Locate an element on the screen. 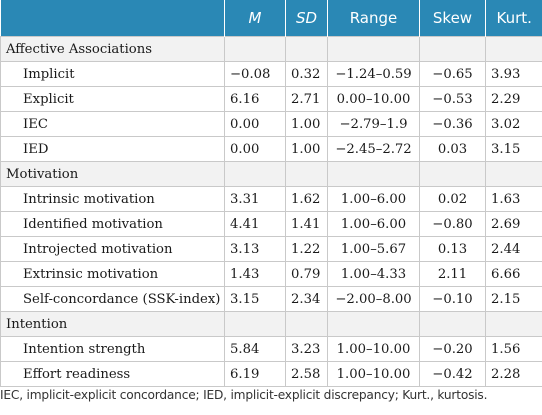 The height and width of the screenshot is (415, 542). table-row: Explicit 6.16 2.71 0.00–10.00 −0.53 2.29 is located at coordinates (271, 99).